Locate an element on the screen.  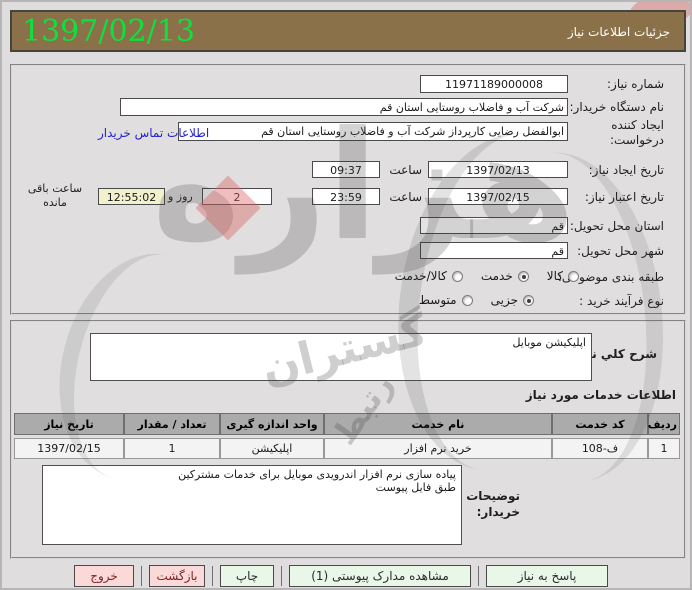
services-section-title: اطلاعات خدمات مورد نیاز is located at coordinates (600, 395).